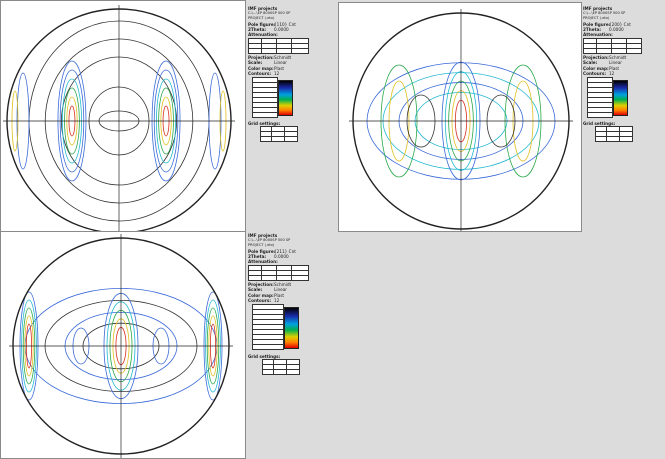 The height and width of the screenshot is (459, 665). Describe the element at coordinates (620, 24) in the screenshot. I see `pole-figure-value: {200} Cnt` at that location.